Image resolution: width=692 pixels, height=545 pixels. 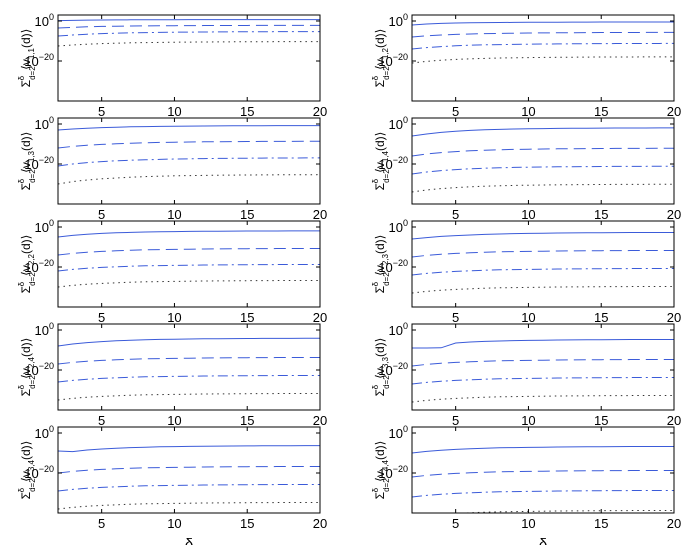 What do you see at coordinates (27, 264) in the screenshot?
I see `y-axis-label: Σd=2δ⟨v2,2(d)⟩` at bounding box center [27, 264].